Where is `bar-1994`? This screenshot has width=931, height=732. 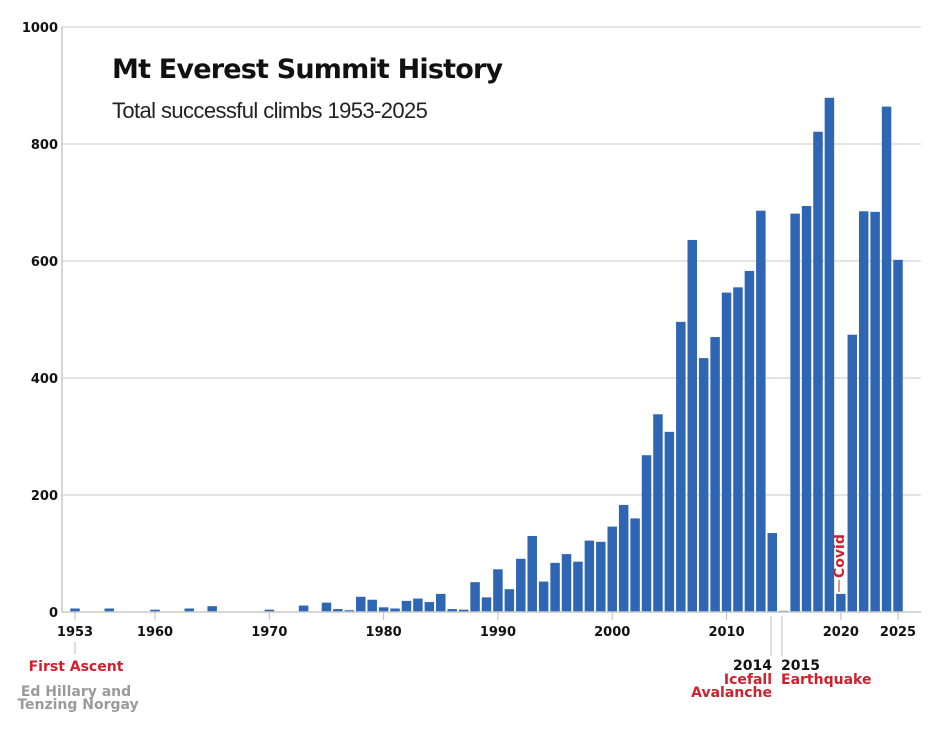
bar-1994 is located at coordinates (543, 596).